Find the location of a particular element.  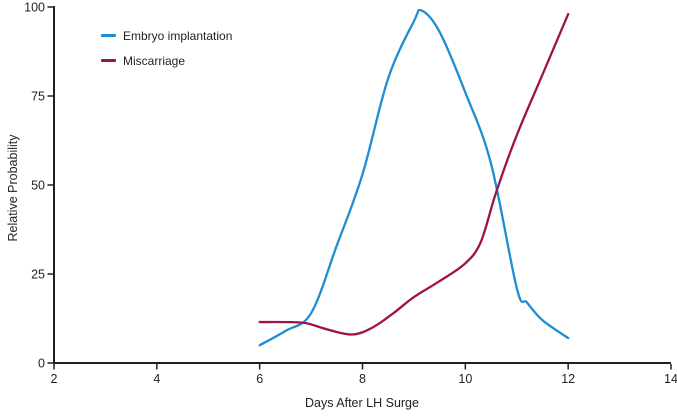

x-tick-label: 8 is located at coordinates (362, 379).